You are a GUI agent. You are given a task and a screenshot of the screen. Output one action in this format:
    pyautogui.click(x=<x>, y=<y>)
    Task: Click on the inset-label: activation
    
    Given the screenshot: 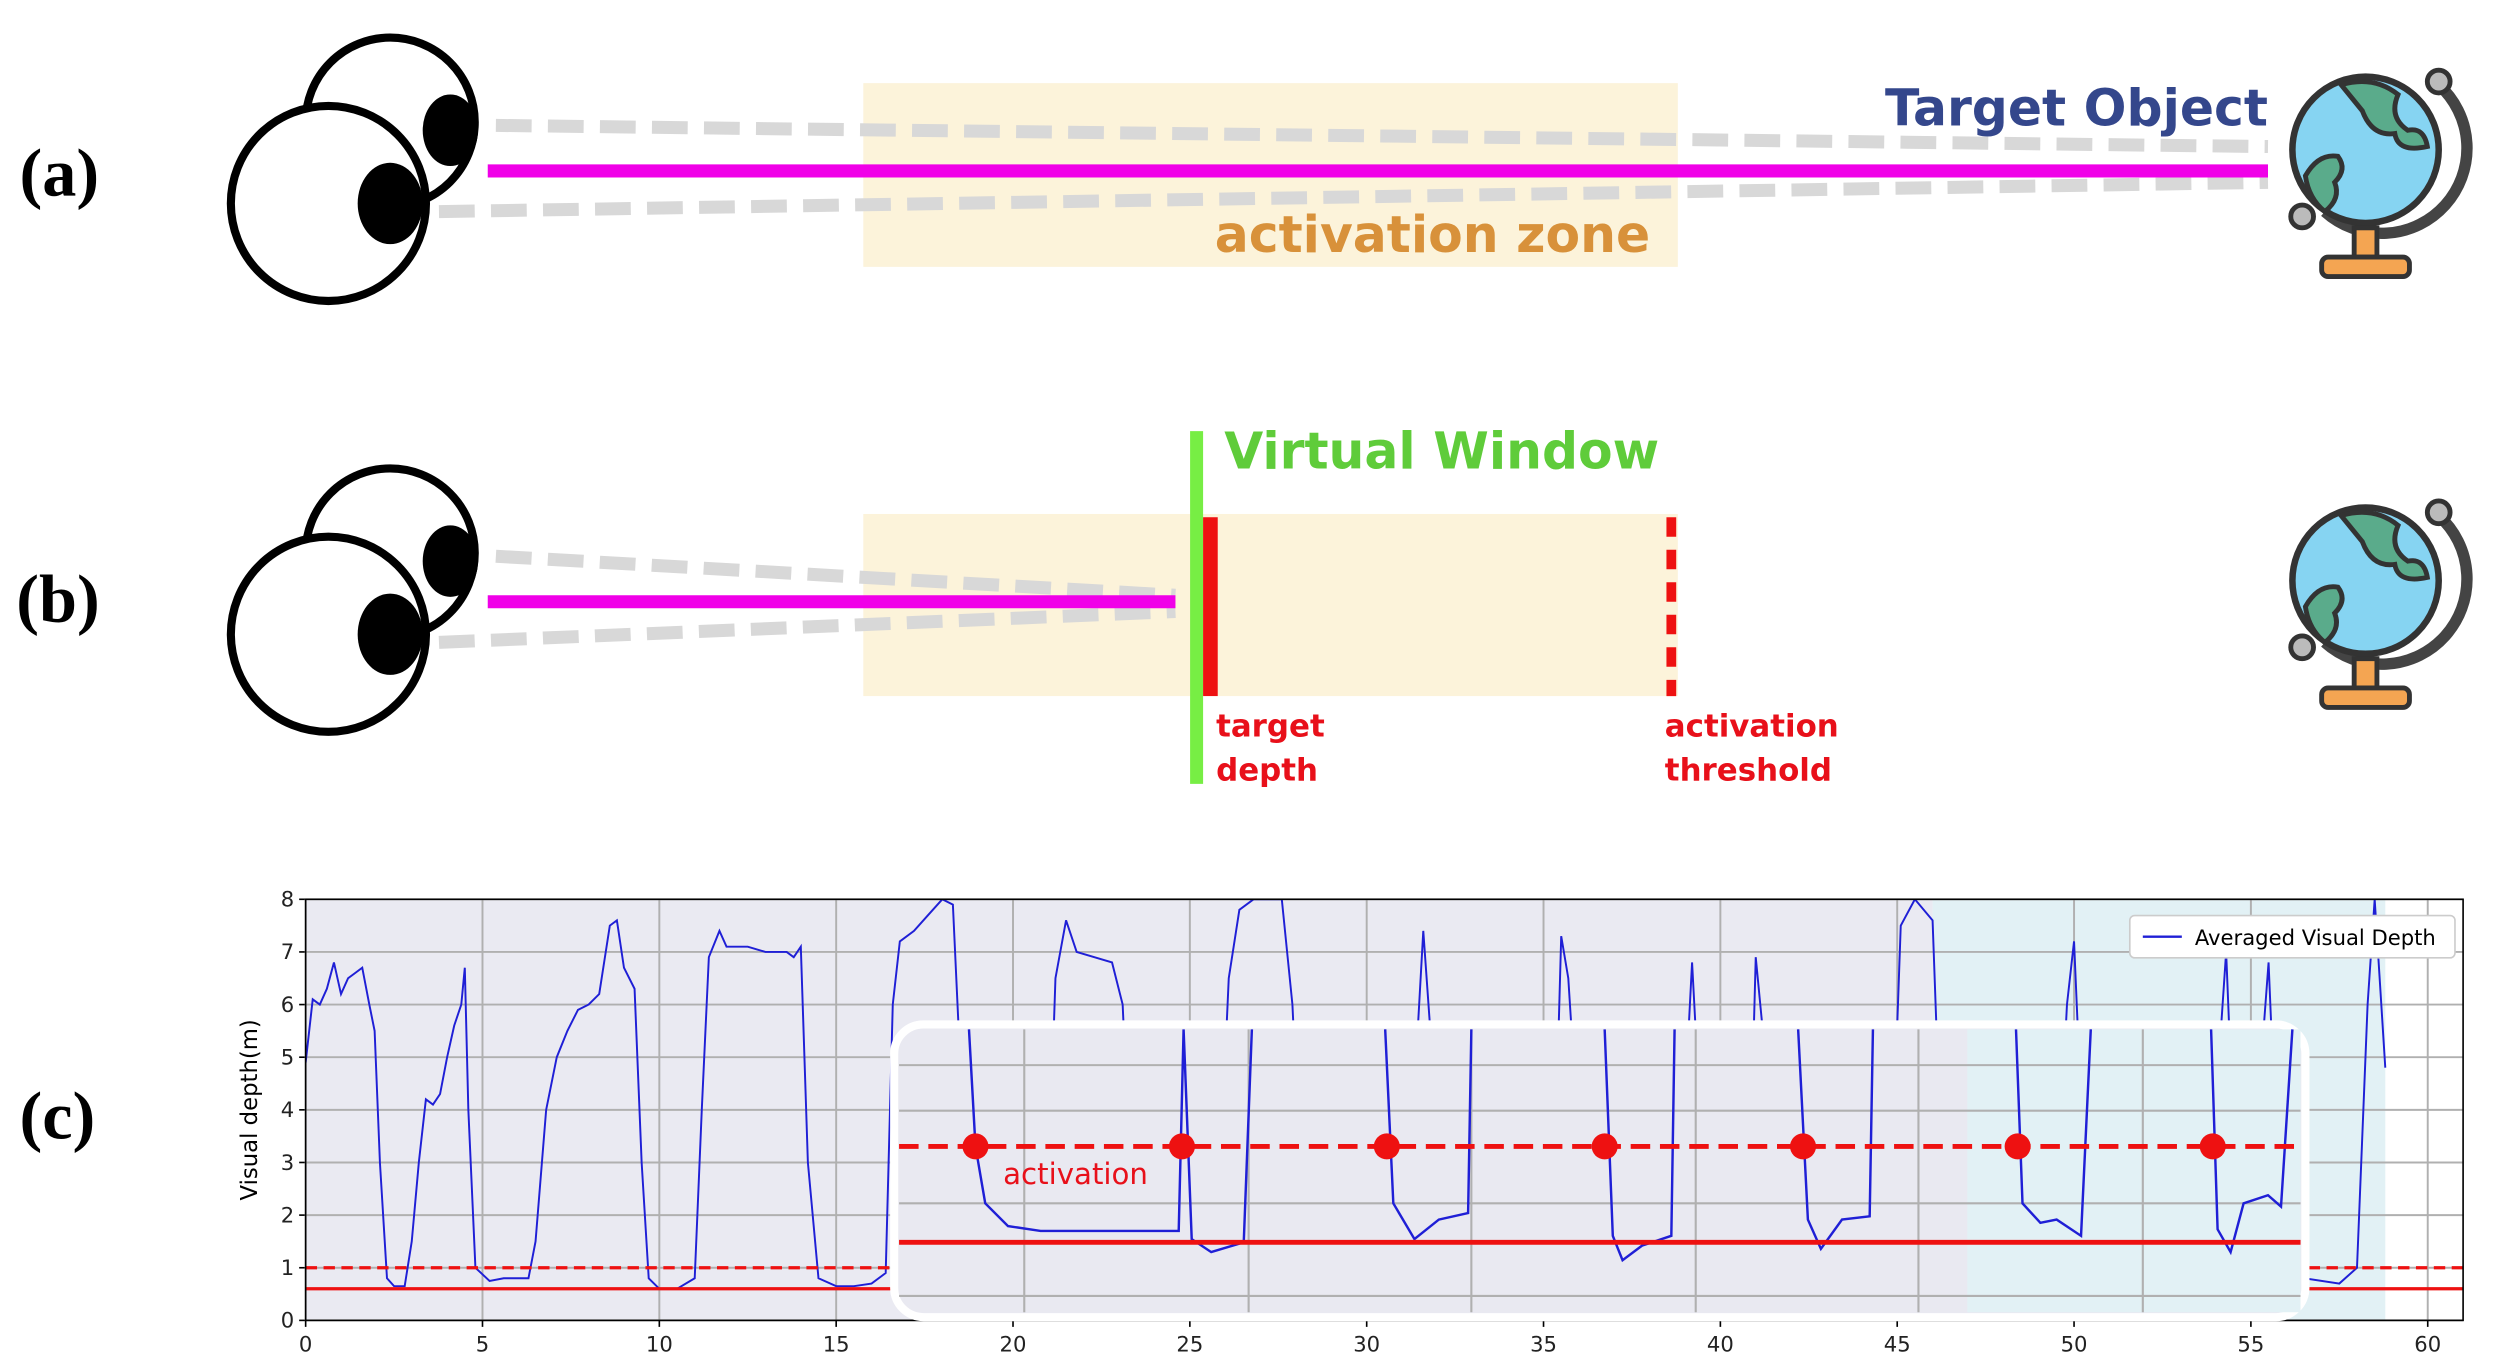 What is the action you would take?
    pyautogui.click(x=1075, y=1174)
    